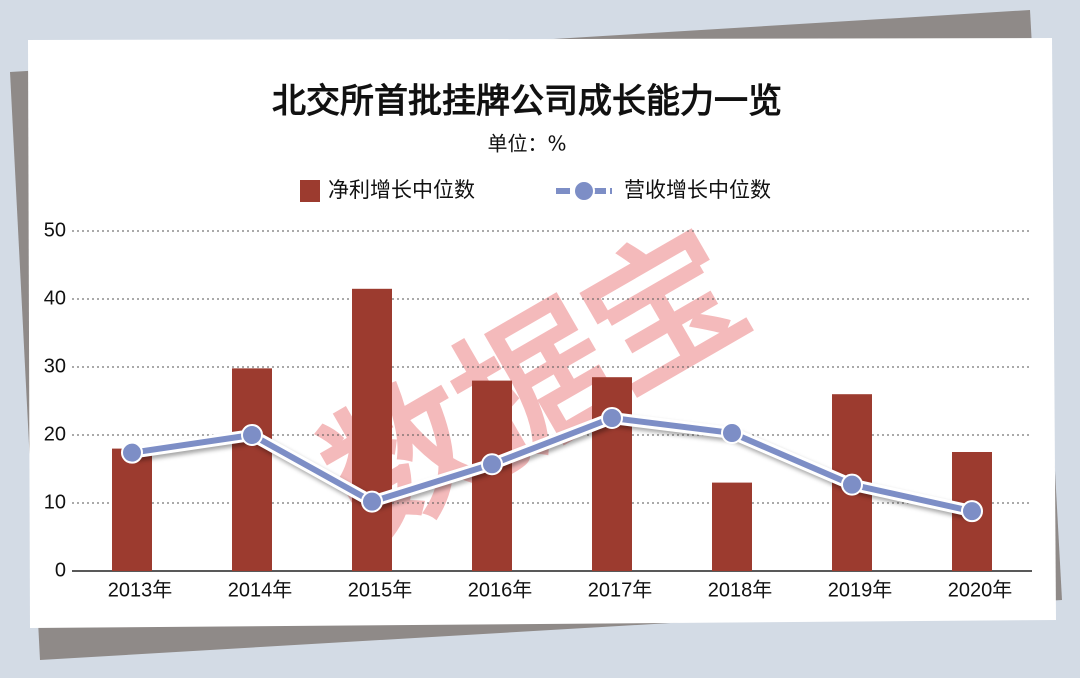 This screenshot has height=678, width=1080. What do you see at coordinates (500, 589) in the screenshot?
I see `x-tick-label: 2016年` at bounding box center [500, 589].